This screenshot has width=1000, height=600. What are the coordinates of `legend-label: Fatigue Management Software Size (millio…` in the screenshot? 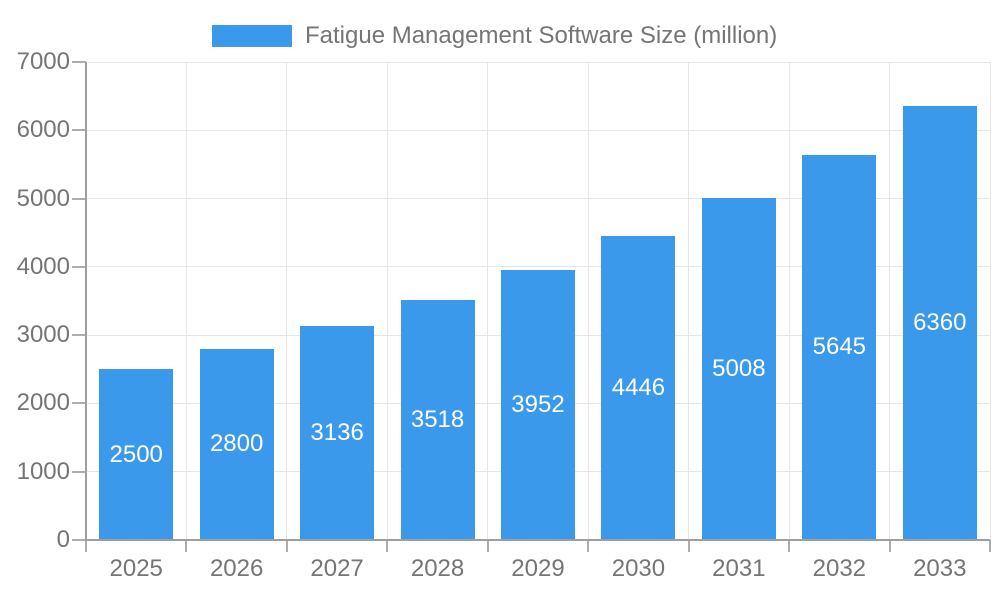 It's located at (541, 35).